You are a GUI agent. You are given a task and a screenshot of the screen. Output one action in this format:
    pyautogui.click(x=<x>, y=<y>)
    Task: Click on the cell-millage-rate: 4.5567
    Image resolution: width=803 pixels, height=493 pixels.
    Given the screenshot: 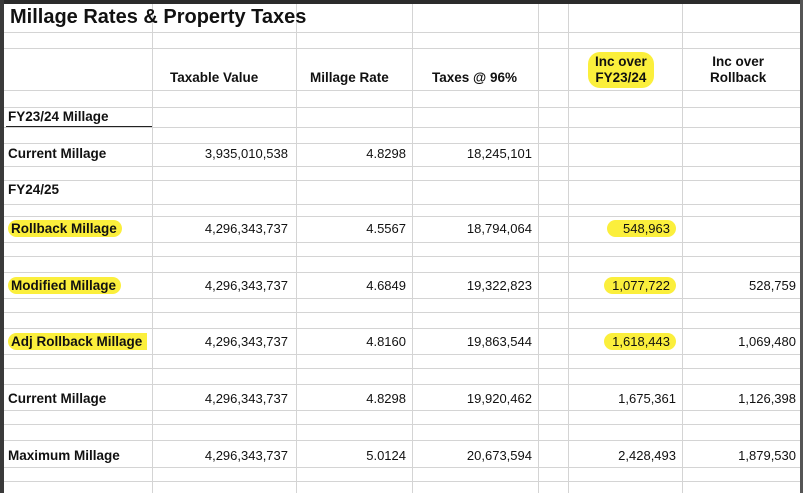 What is the action you would take?
    pyautogui.click(x=386, y=228)
    